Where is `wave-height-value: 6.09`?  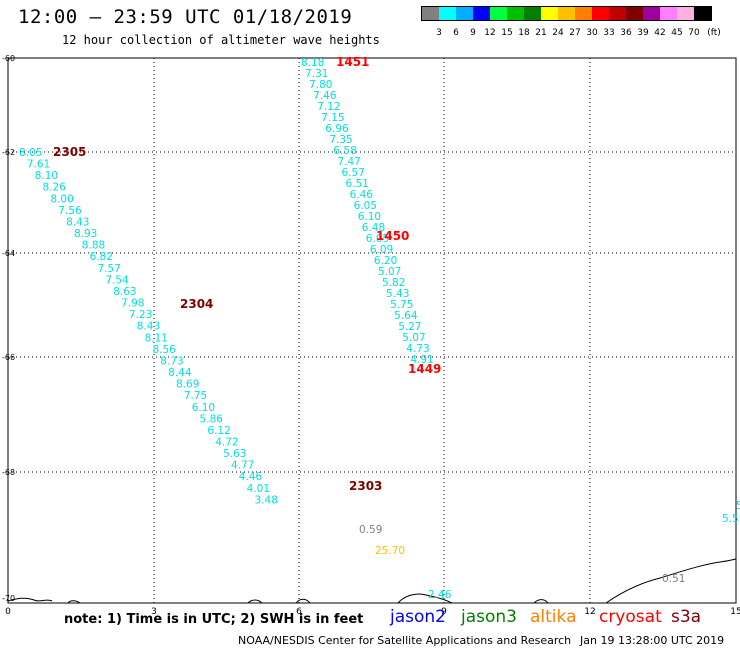
wave-height-value: 6.09 is located at coordinates (381, 250).